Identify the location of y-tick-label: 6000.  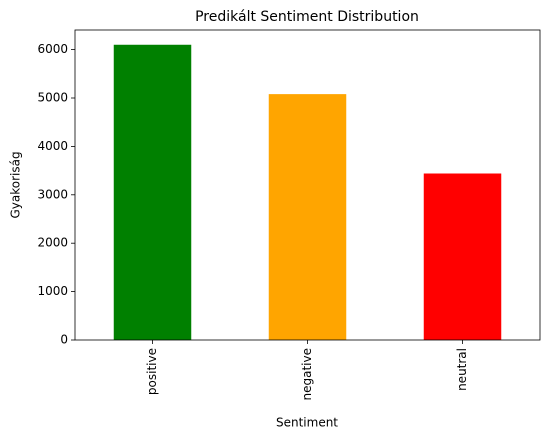
(52, 49).